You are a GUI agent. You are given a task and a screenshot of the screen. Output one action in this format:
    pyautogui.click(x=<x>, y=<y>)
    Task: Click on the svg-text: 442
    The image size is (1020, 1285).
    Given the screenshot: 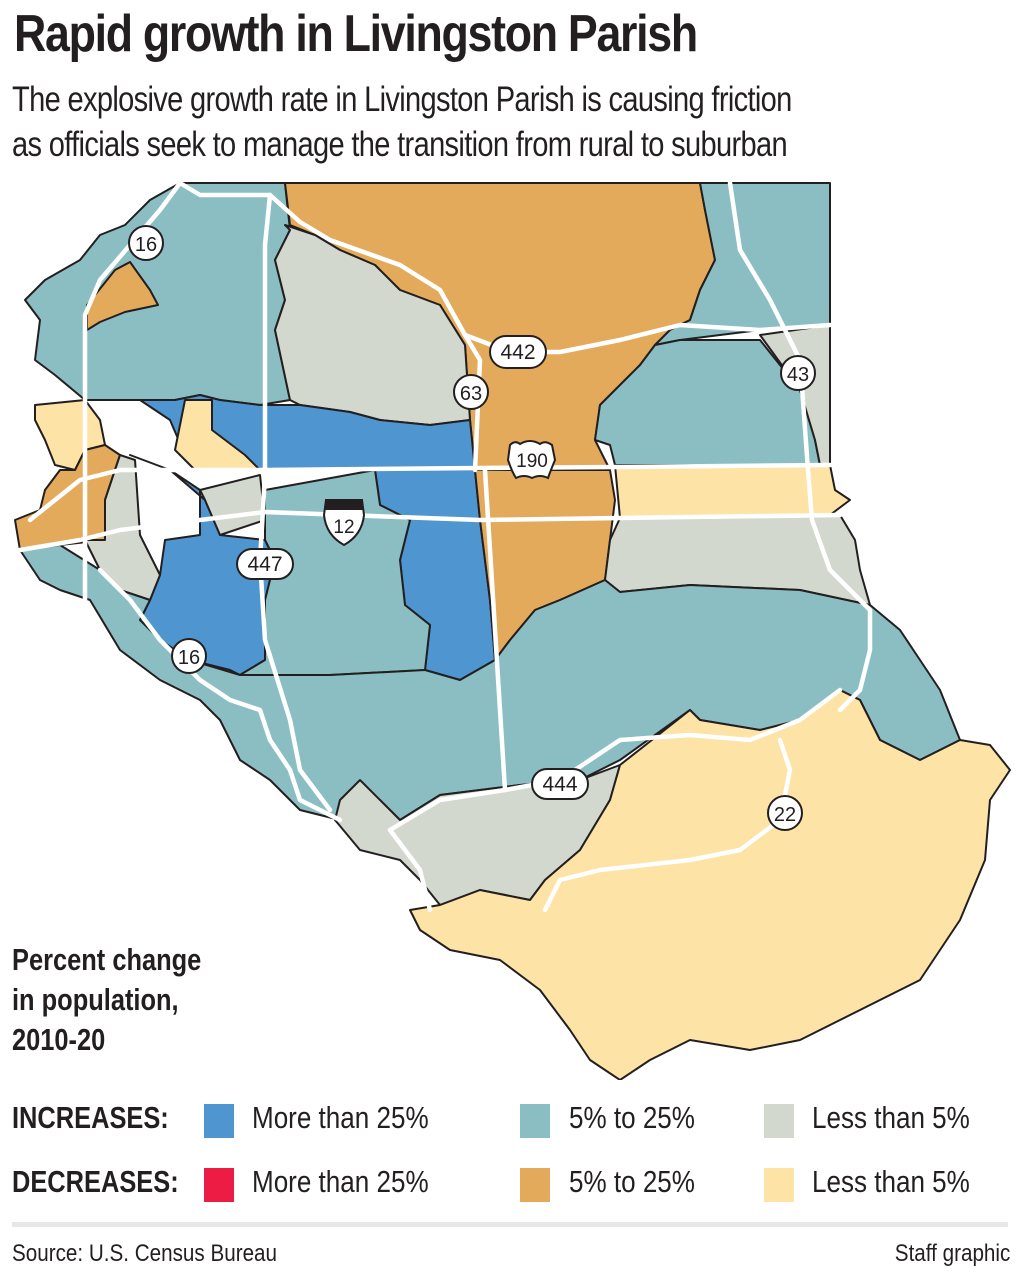 What is the action you would take?
    pyautogui.click(x=517, y=352)
    